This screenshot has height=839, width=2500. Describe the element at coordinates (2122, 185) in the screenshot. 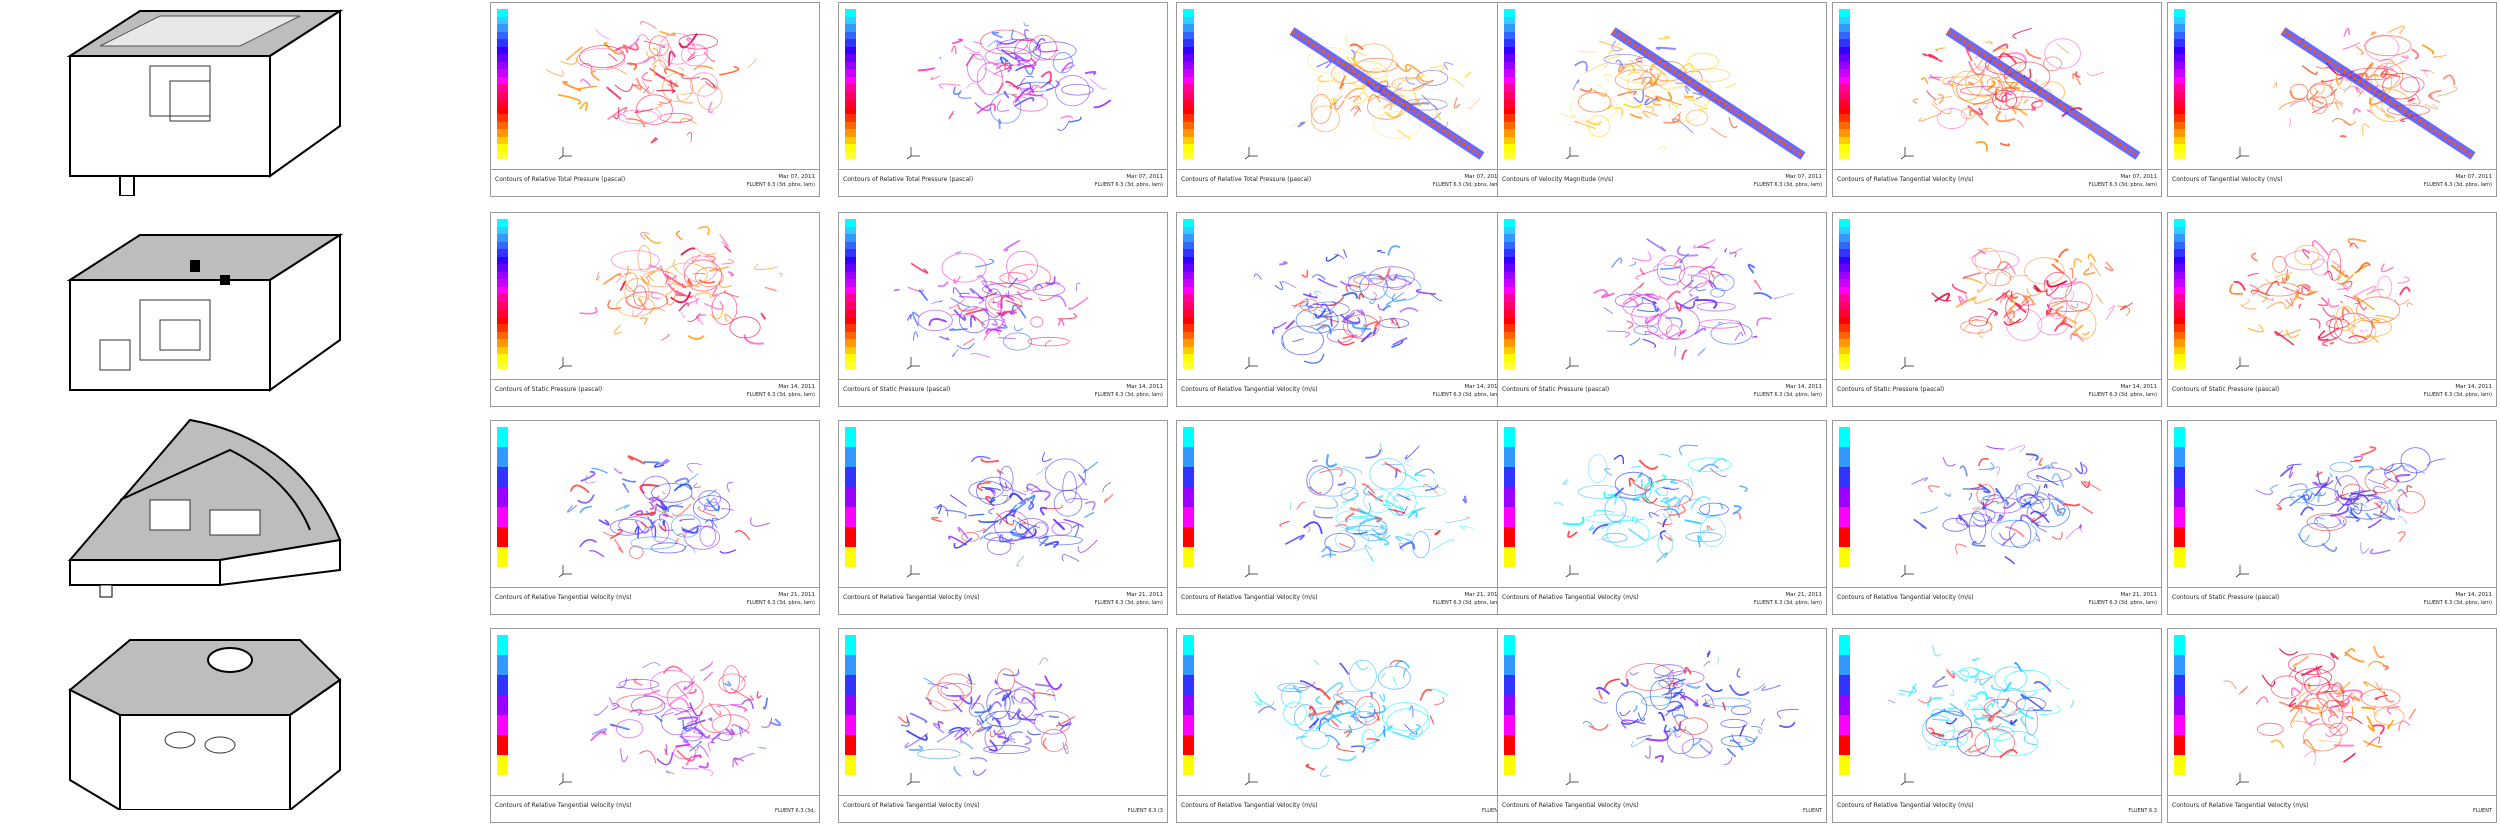

I see `panel-solver: FLUENT 6.3 (3d, pbns, lam)` at that location.